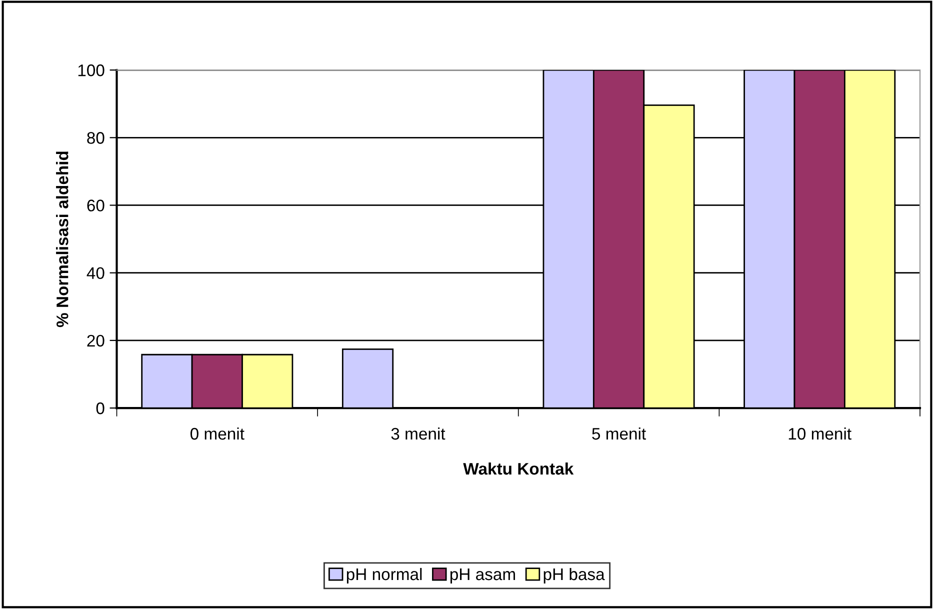  What do you see at coordinates (95, 340) in the screenshot?
I see `y-tick-label: 20` at bounding box center [95, 340].